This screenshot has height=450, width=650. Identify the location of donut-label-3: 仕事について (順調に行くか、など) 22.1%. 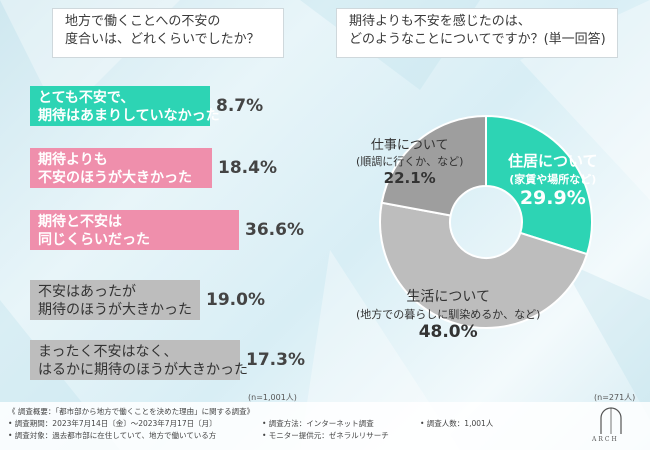
(409, 160).